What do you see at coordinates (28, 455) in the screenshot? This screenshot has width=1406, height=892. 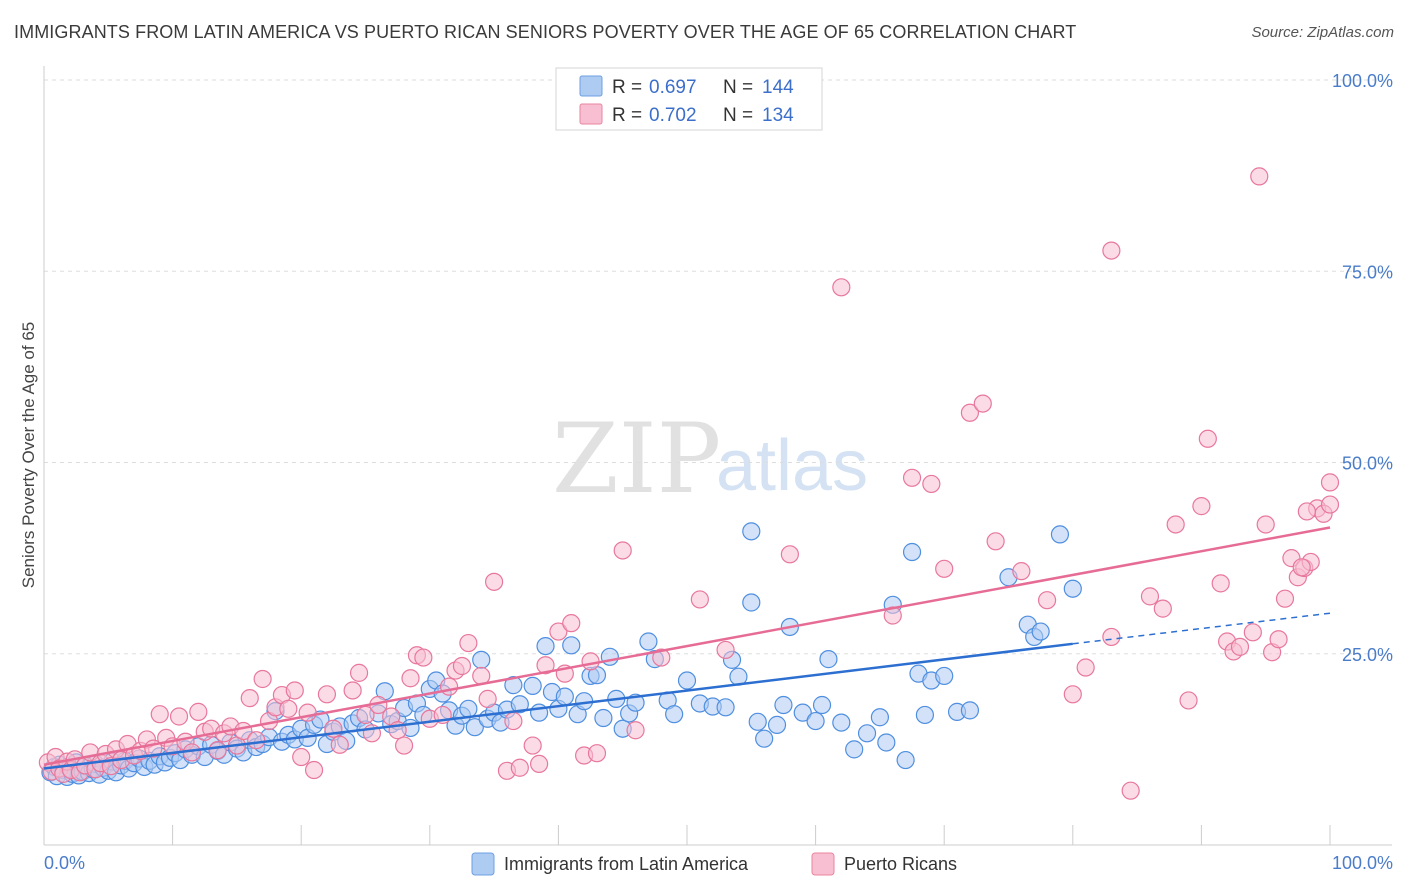 I see `y-axis-label: Seniors Poverty Over the Age of 65` at bounding box center [28, 455].